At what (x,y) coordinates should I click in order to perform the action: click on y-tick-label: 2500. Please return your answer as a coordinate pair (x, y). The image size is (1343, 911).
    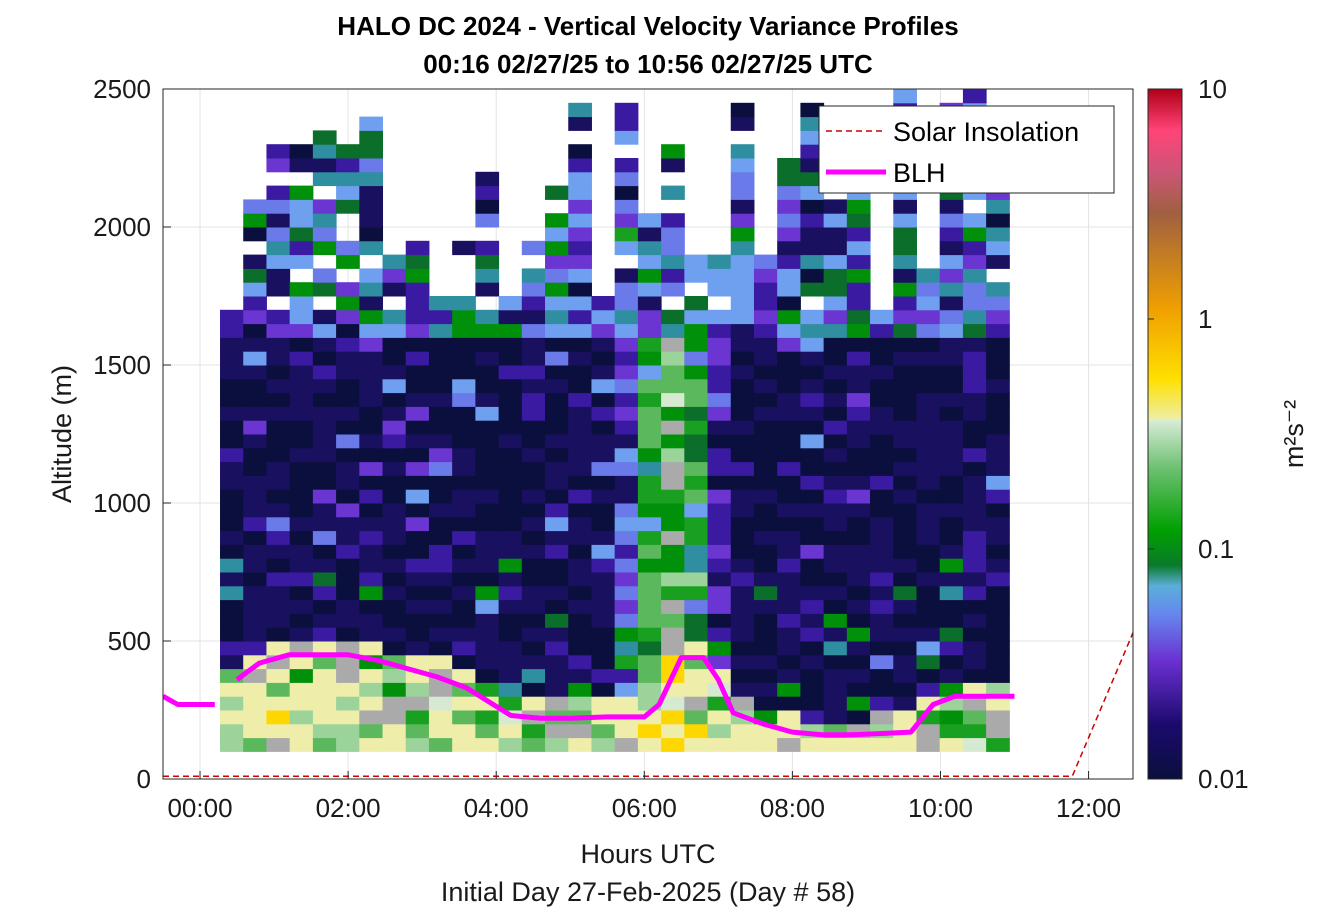
    Looking at the image, I should click on (122, 89).